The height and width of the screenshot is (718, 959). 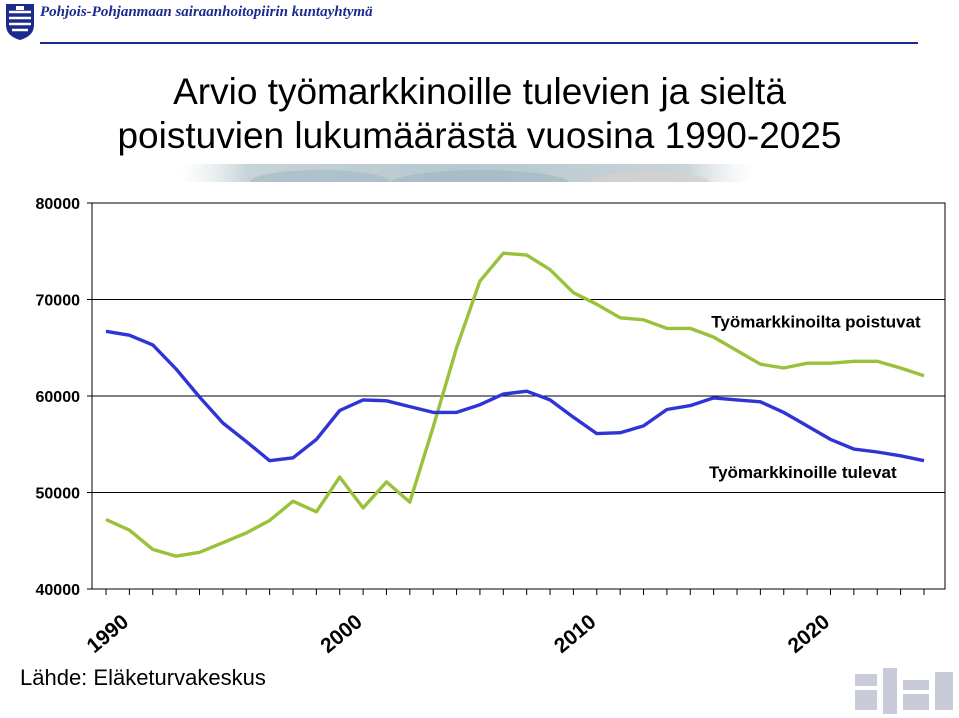 I want to click on source-label: Lähde: Eläketurvakeskus, so click(x=143, y=677).